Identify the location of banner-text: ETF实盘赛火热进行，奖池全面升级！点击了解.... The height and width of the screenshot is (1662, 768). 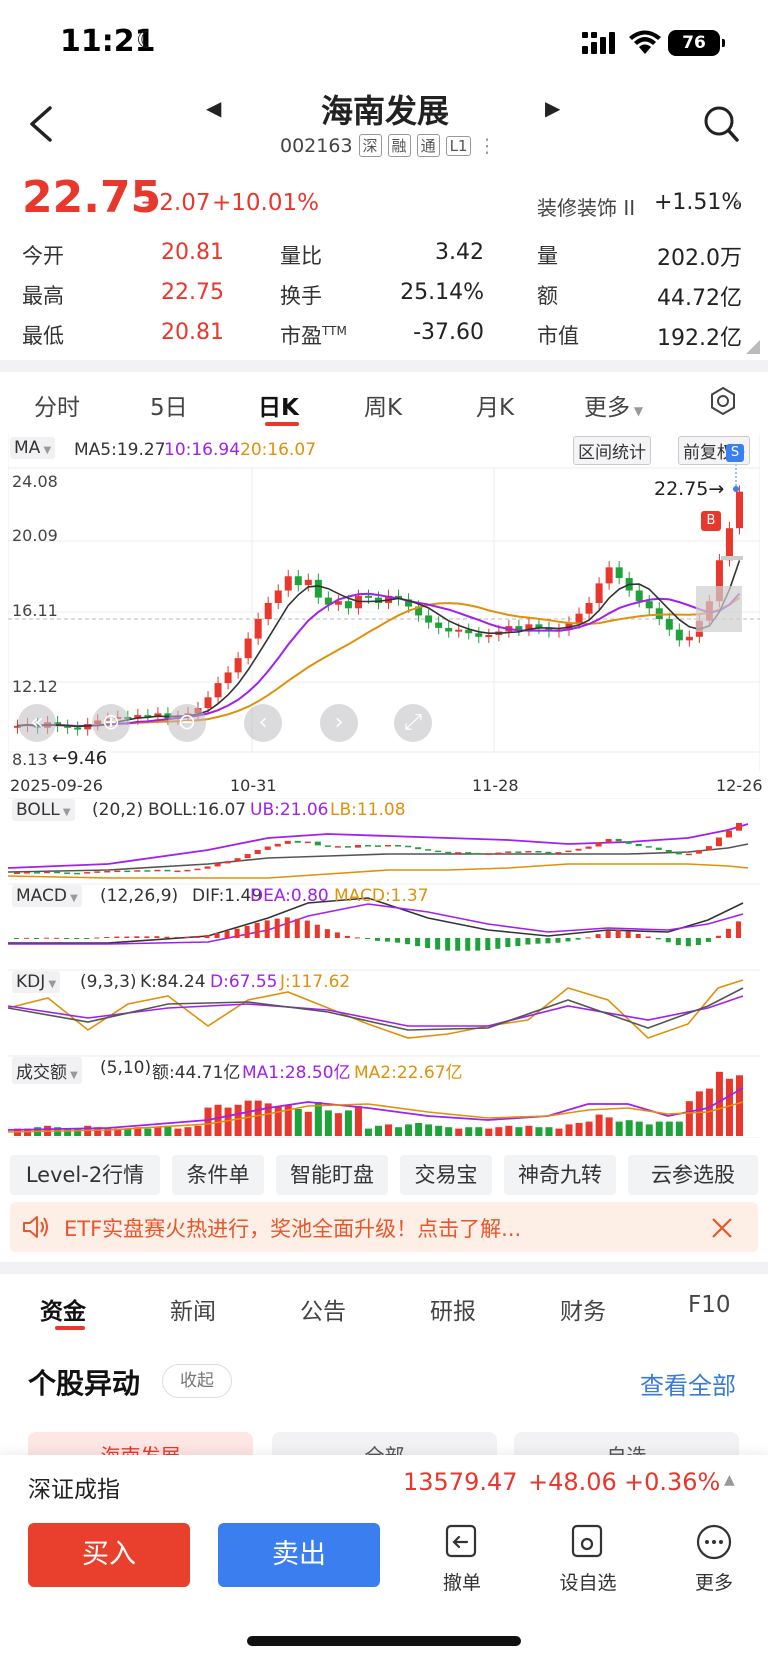
(293, 1229).